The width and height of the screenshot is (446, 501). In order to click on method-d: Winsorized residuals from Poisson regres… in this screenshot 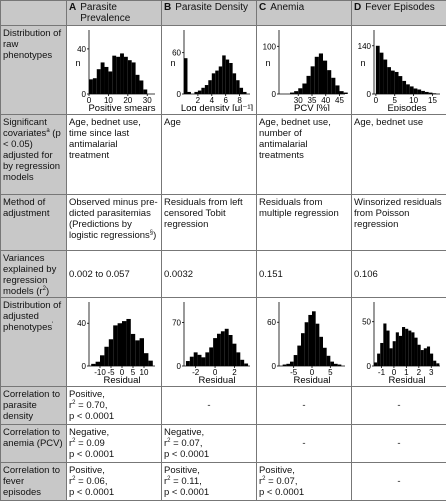, I will do `click(399, 223)`.